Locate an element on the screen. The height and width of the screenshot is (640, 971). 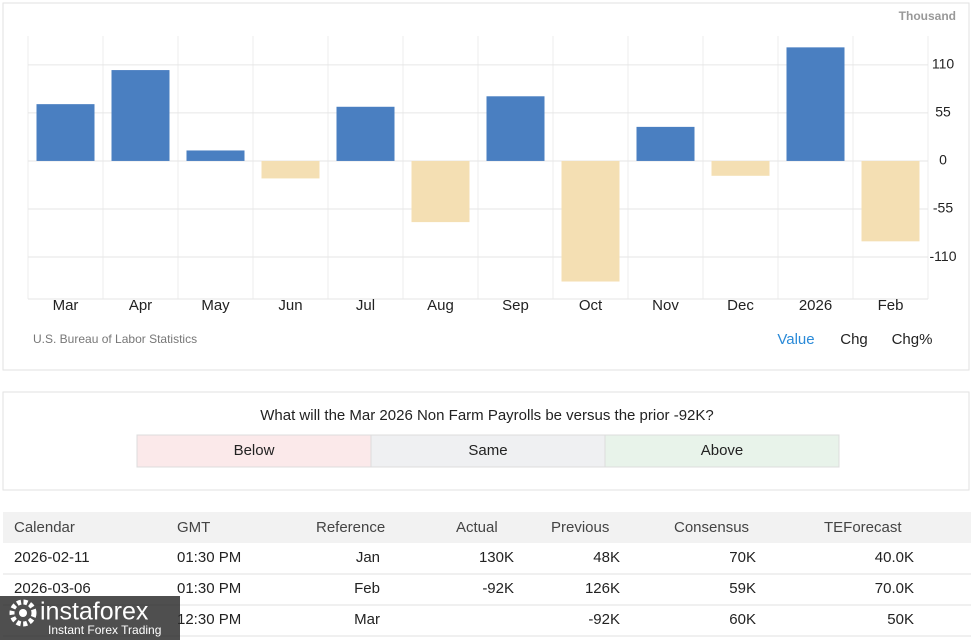
poll-option-label: Below is located at coordinates (254, 450).